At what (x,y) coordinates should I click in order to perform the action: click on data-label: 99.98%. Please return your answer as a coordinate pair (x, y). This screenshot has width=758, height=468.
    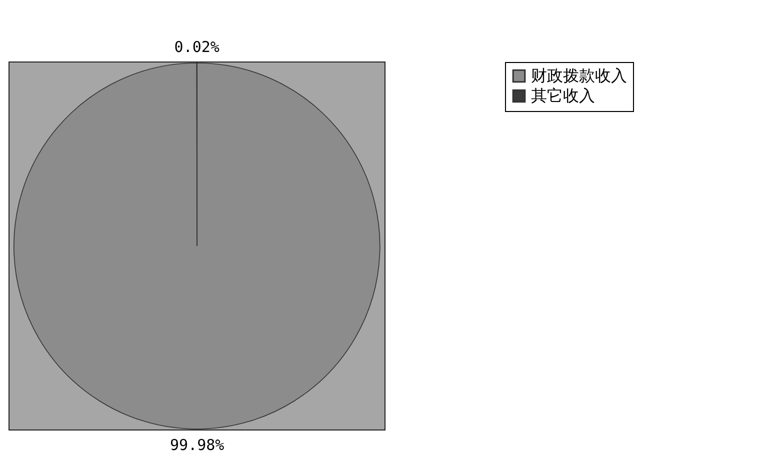
    Looking at the image, I should click on (197, 445).